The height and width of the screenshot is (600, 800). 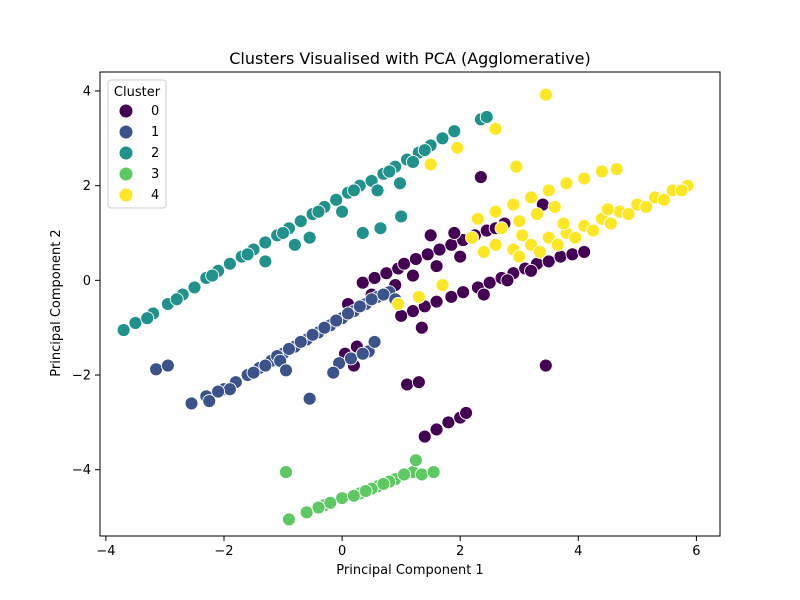 I want to click on legend-title: Cluster, so click(x=137, y=92).